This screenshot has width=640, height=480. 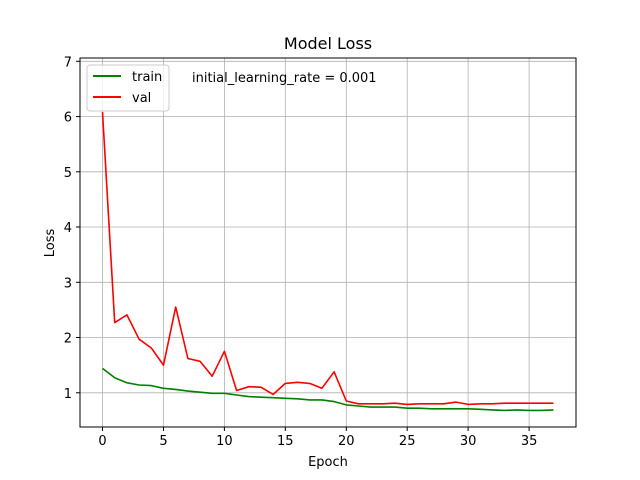 I want to click on x-tick-label: 0, so click(x=102, y=441).